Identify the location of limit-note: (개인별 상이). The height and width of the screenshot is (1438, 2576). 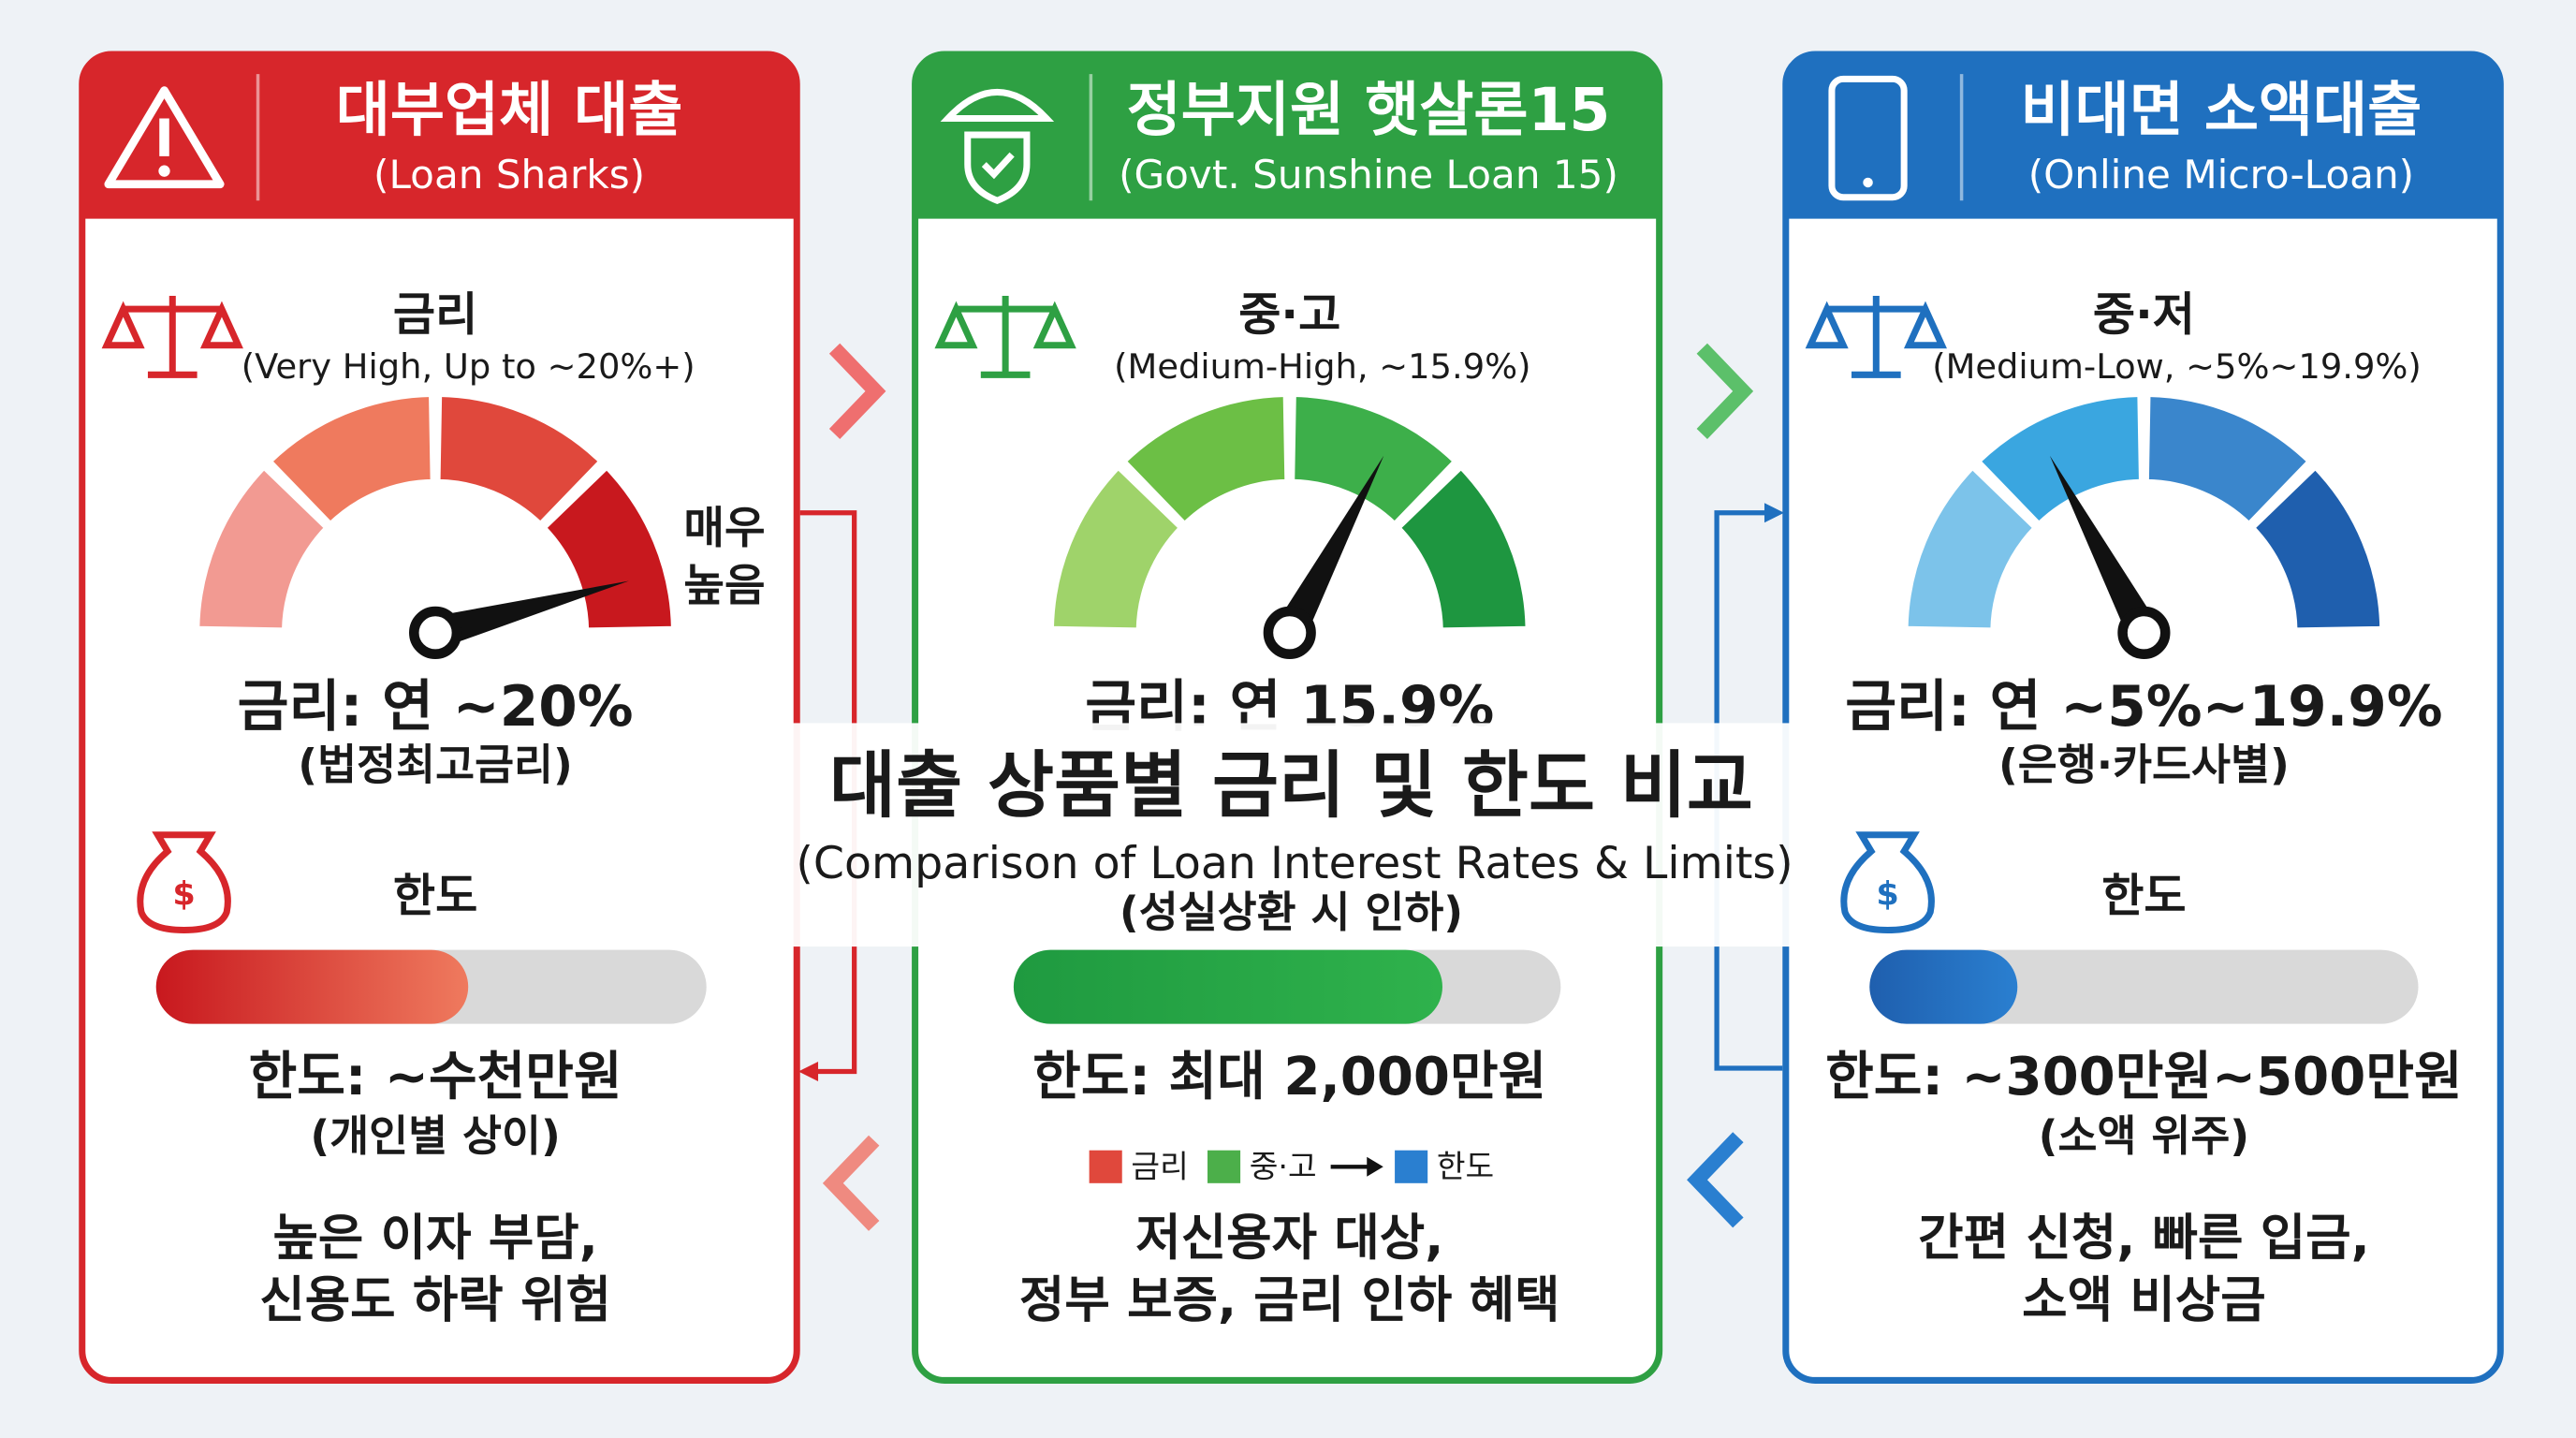
(435, 1136).